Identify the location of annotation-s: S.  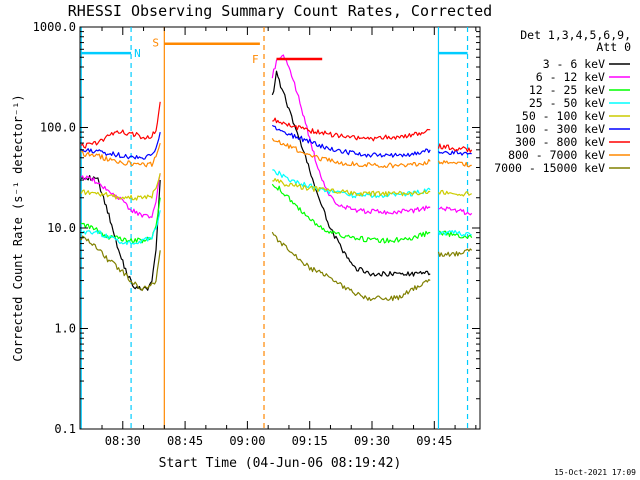
(155, 43).